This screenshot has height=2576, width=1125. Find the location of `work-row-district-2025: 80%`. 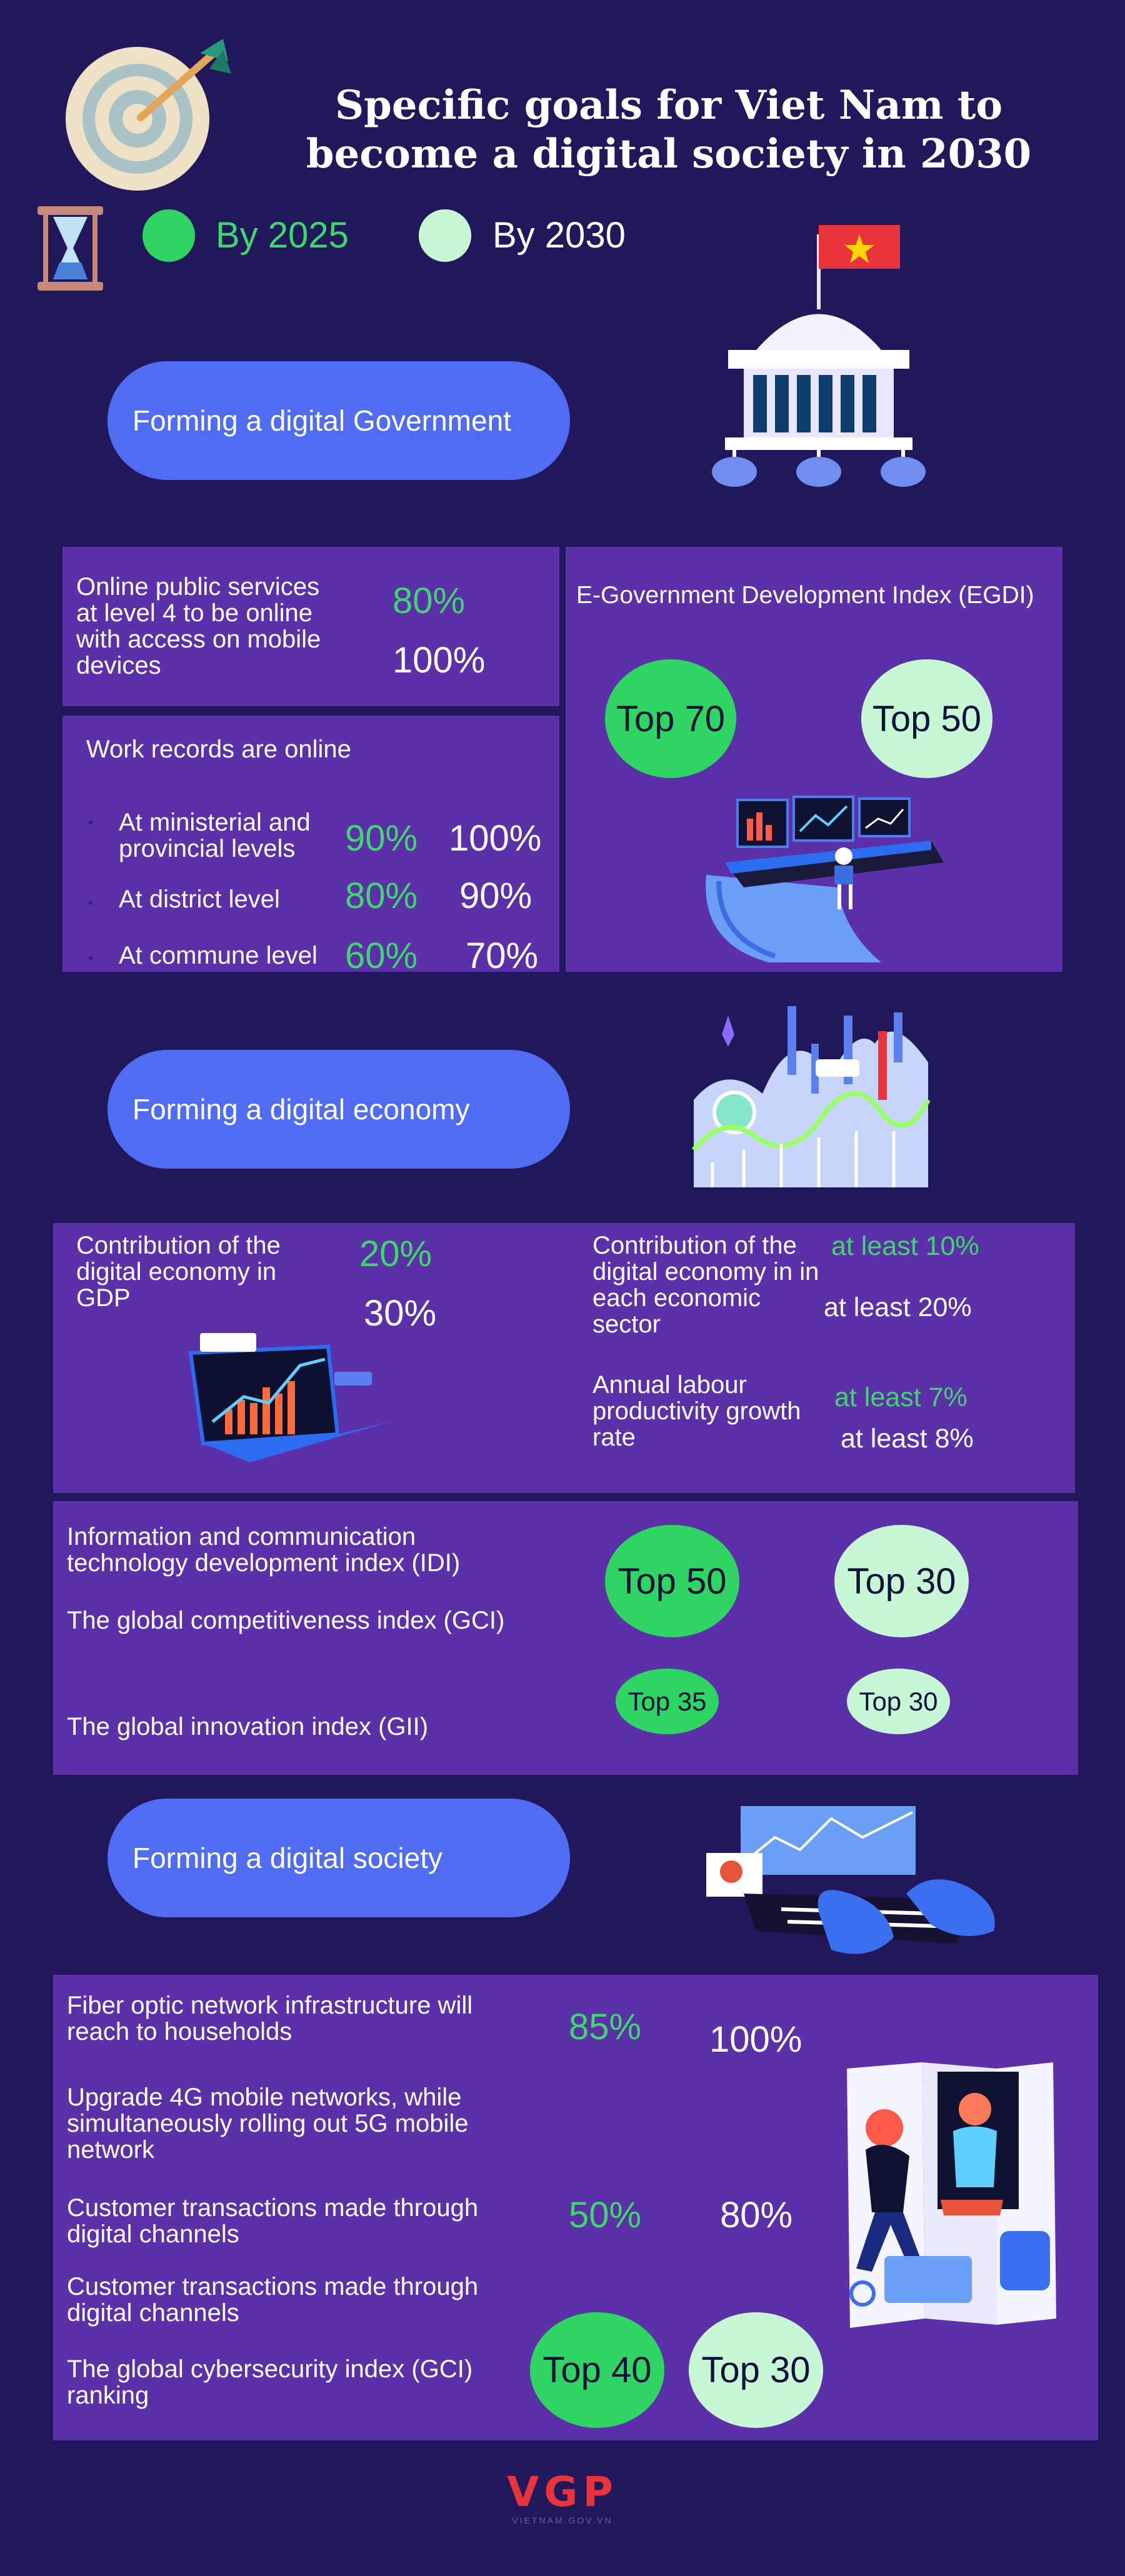

work-row-district-2025: 80% is located at coordinates (381, 896).